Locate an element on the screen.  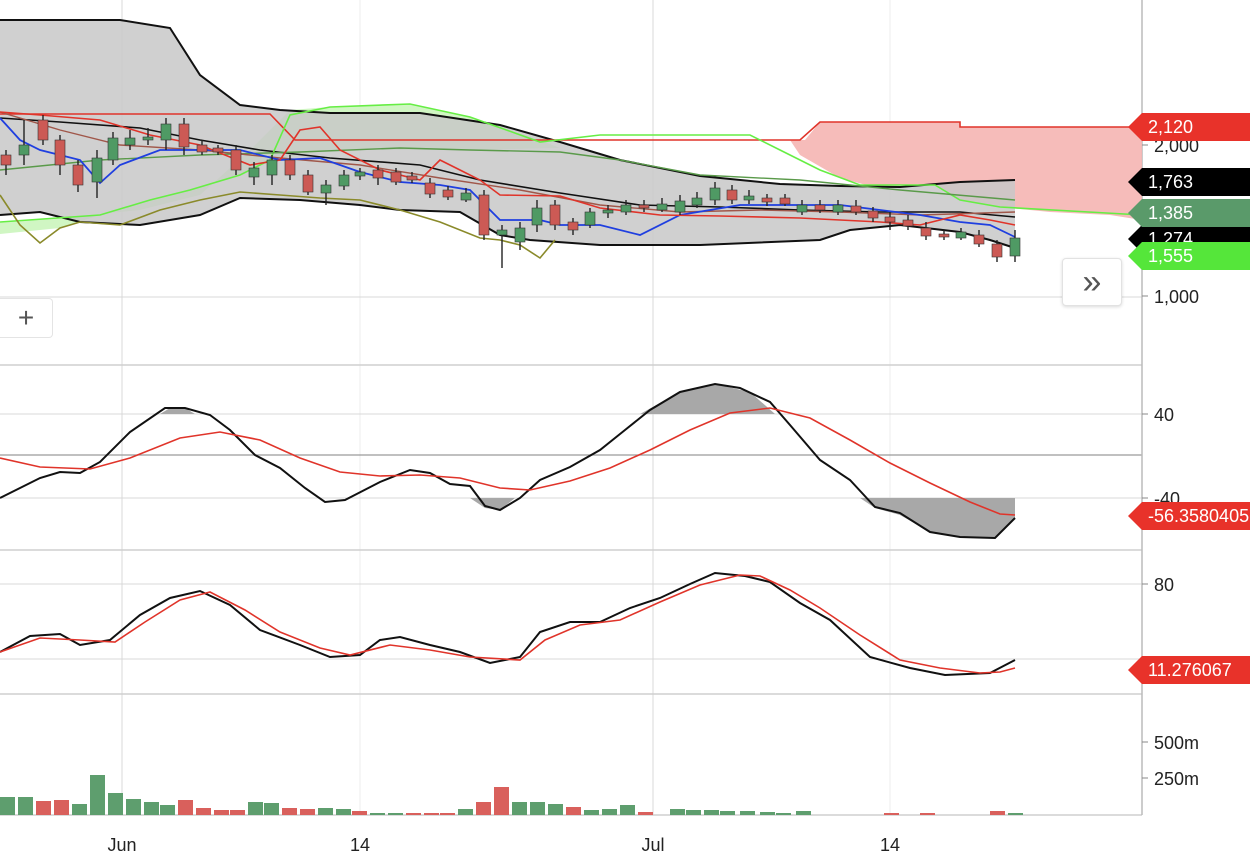
osc2-tick-label: 80 is located at coordinates (1164, 585).